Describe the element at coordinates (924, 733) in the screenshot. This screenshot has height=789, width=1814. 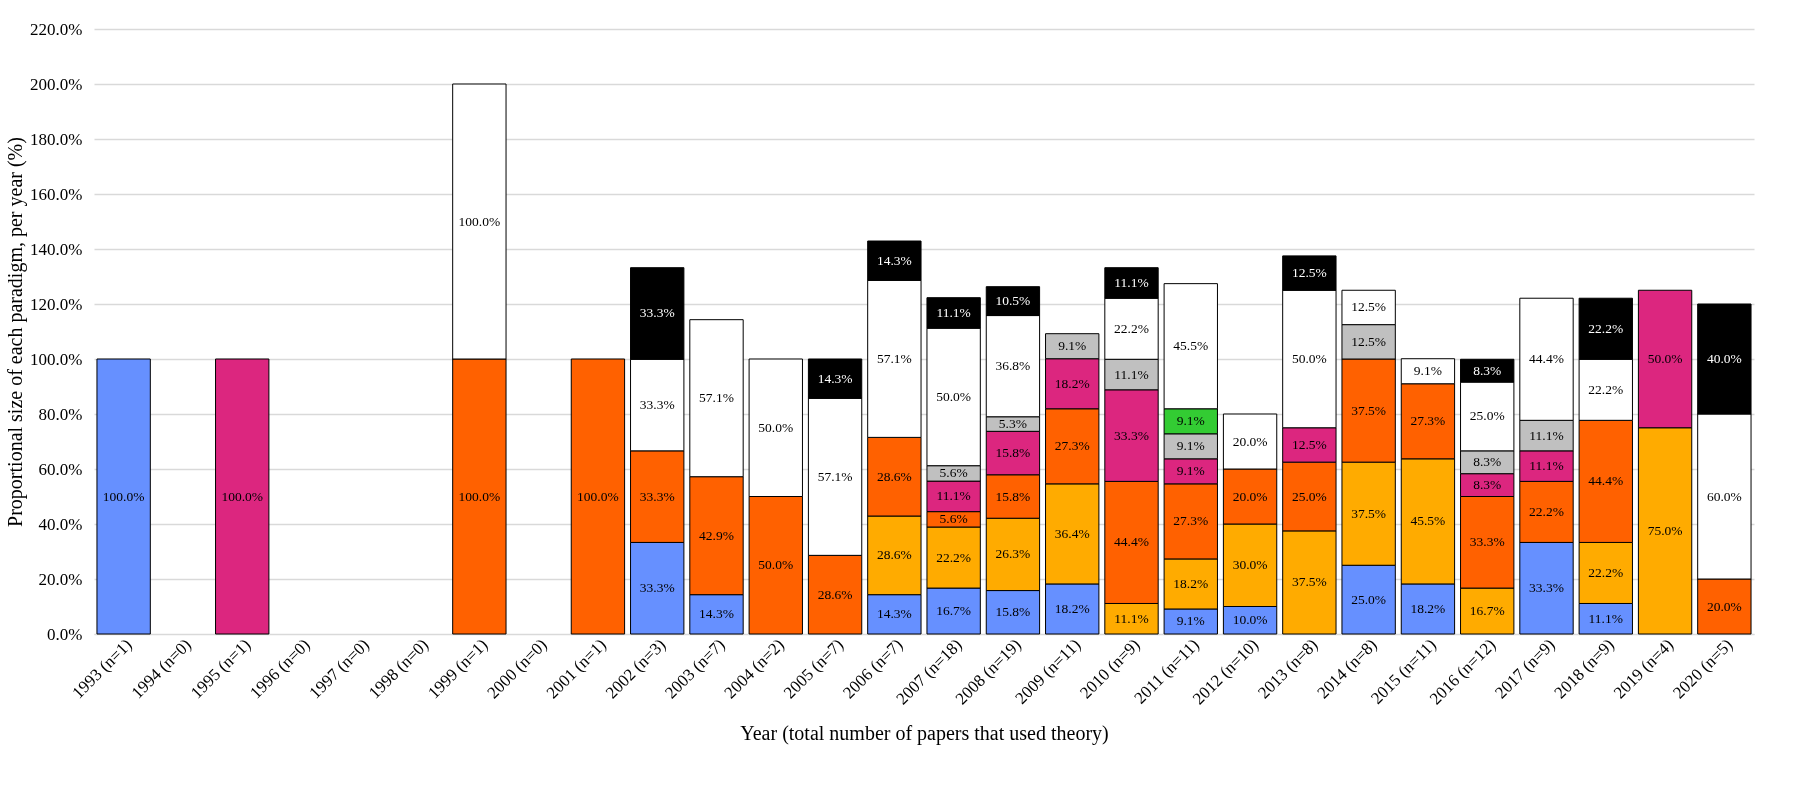
I see `x-axis-title: Year (total number of papers that used theory)` at that location.